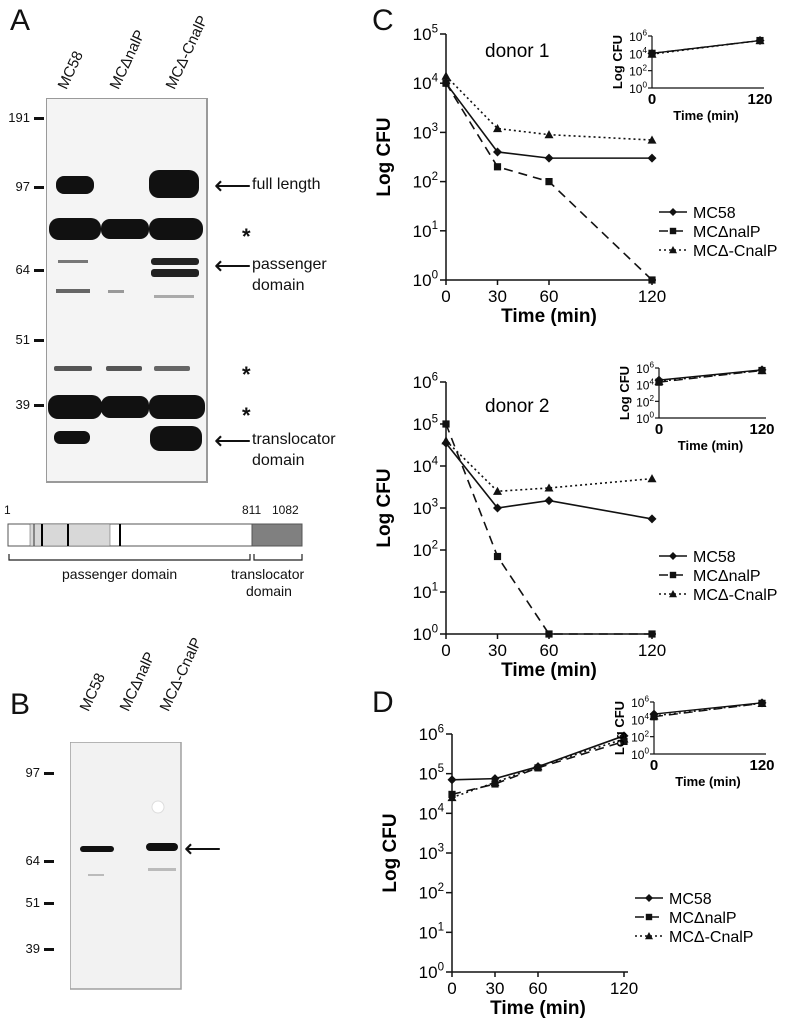 The width and height of the screenshot is (797, 1030). Describe the element at coordinates (706, 47) in the screenshot. I see `inset-series-line-mc-cnalp` at that location.